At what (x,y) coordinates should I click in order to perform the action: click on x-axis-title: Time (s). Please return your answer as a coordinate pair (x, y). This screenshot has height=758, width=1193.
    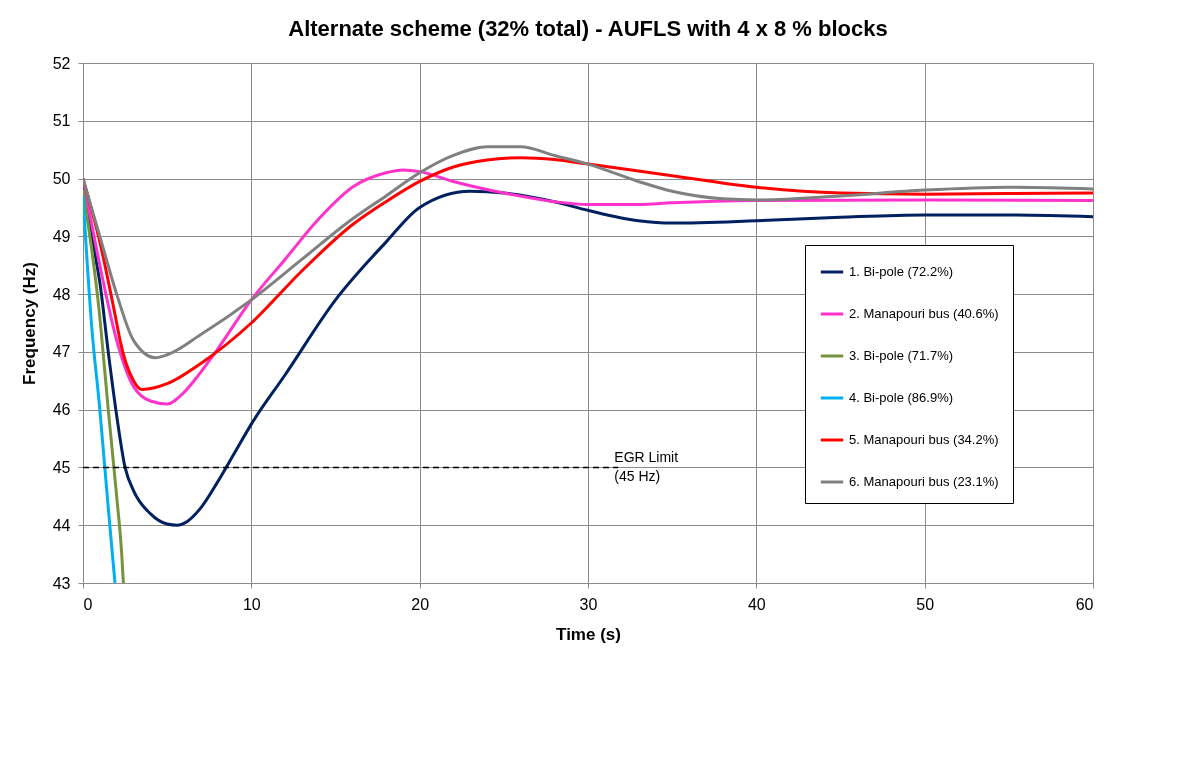
    Looking at the image, I should click on (588, 634).